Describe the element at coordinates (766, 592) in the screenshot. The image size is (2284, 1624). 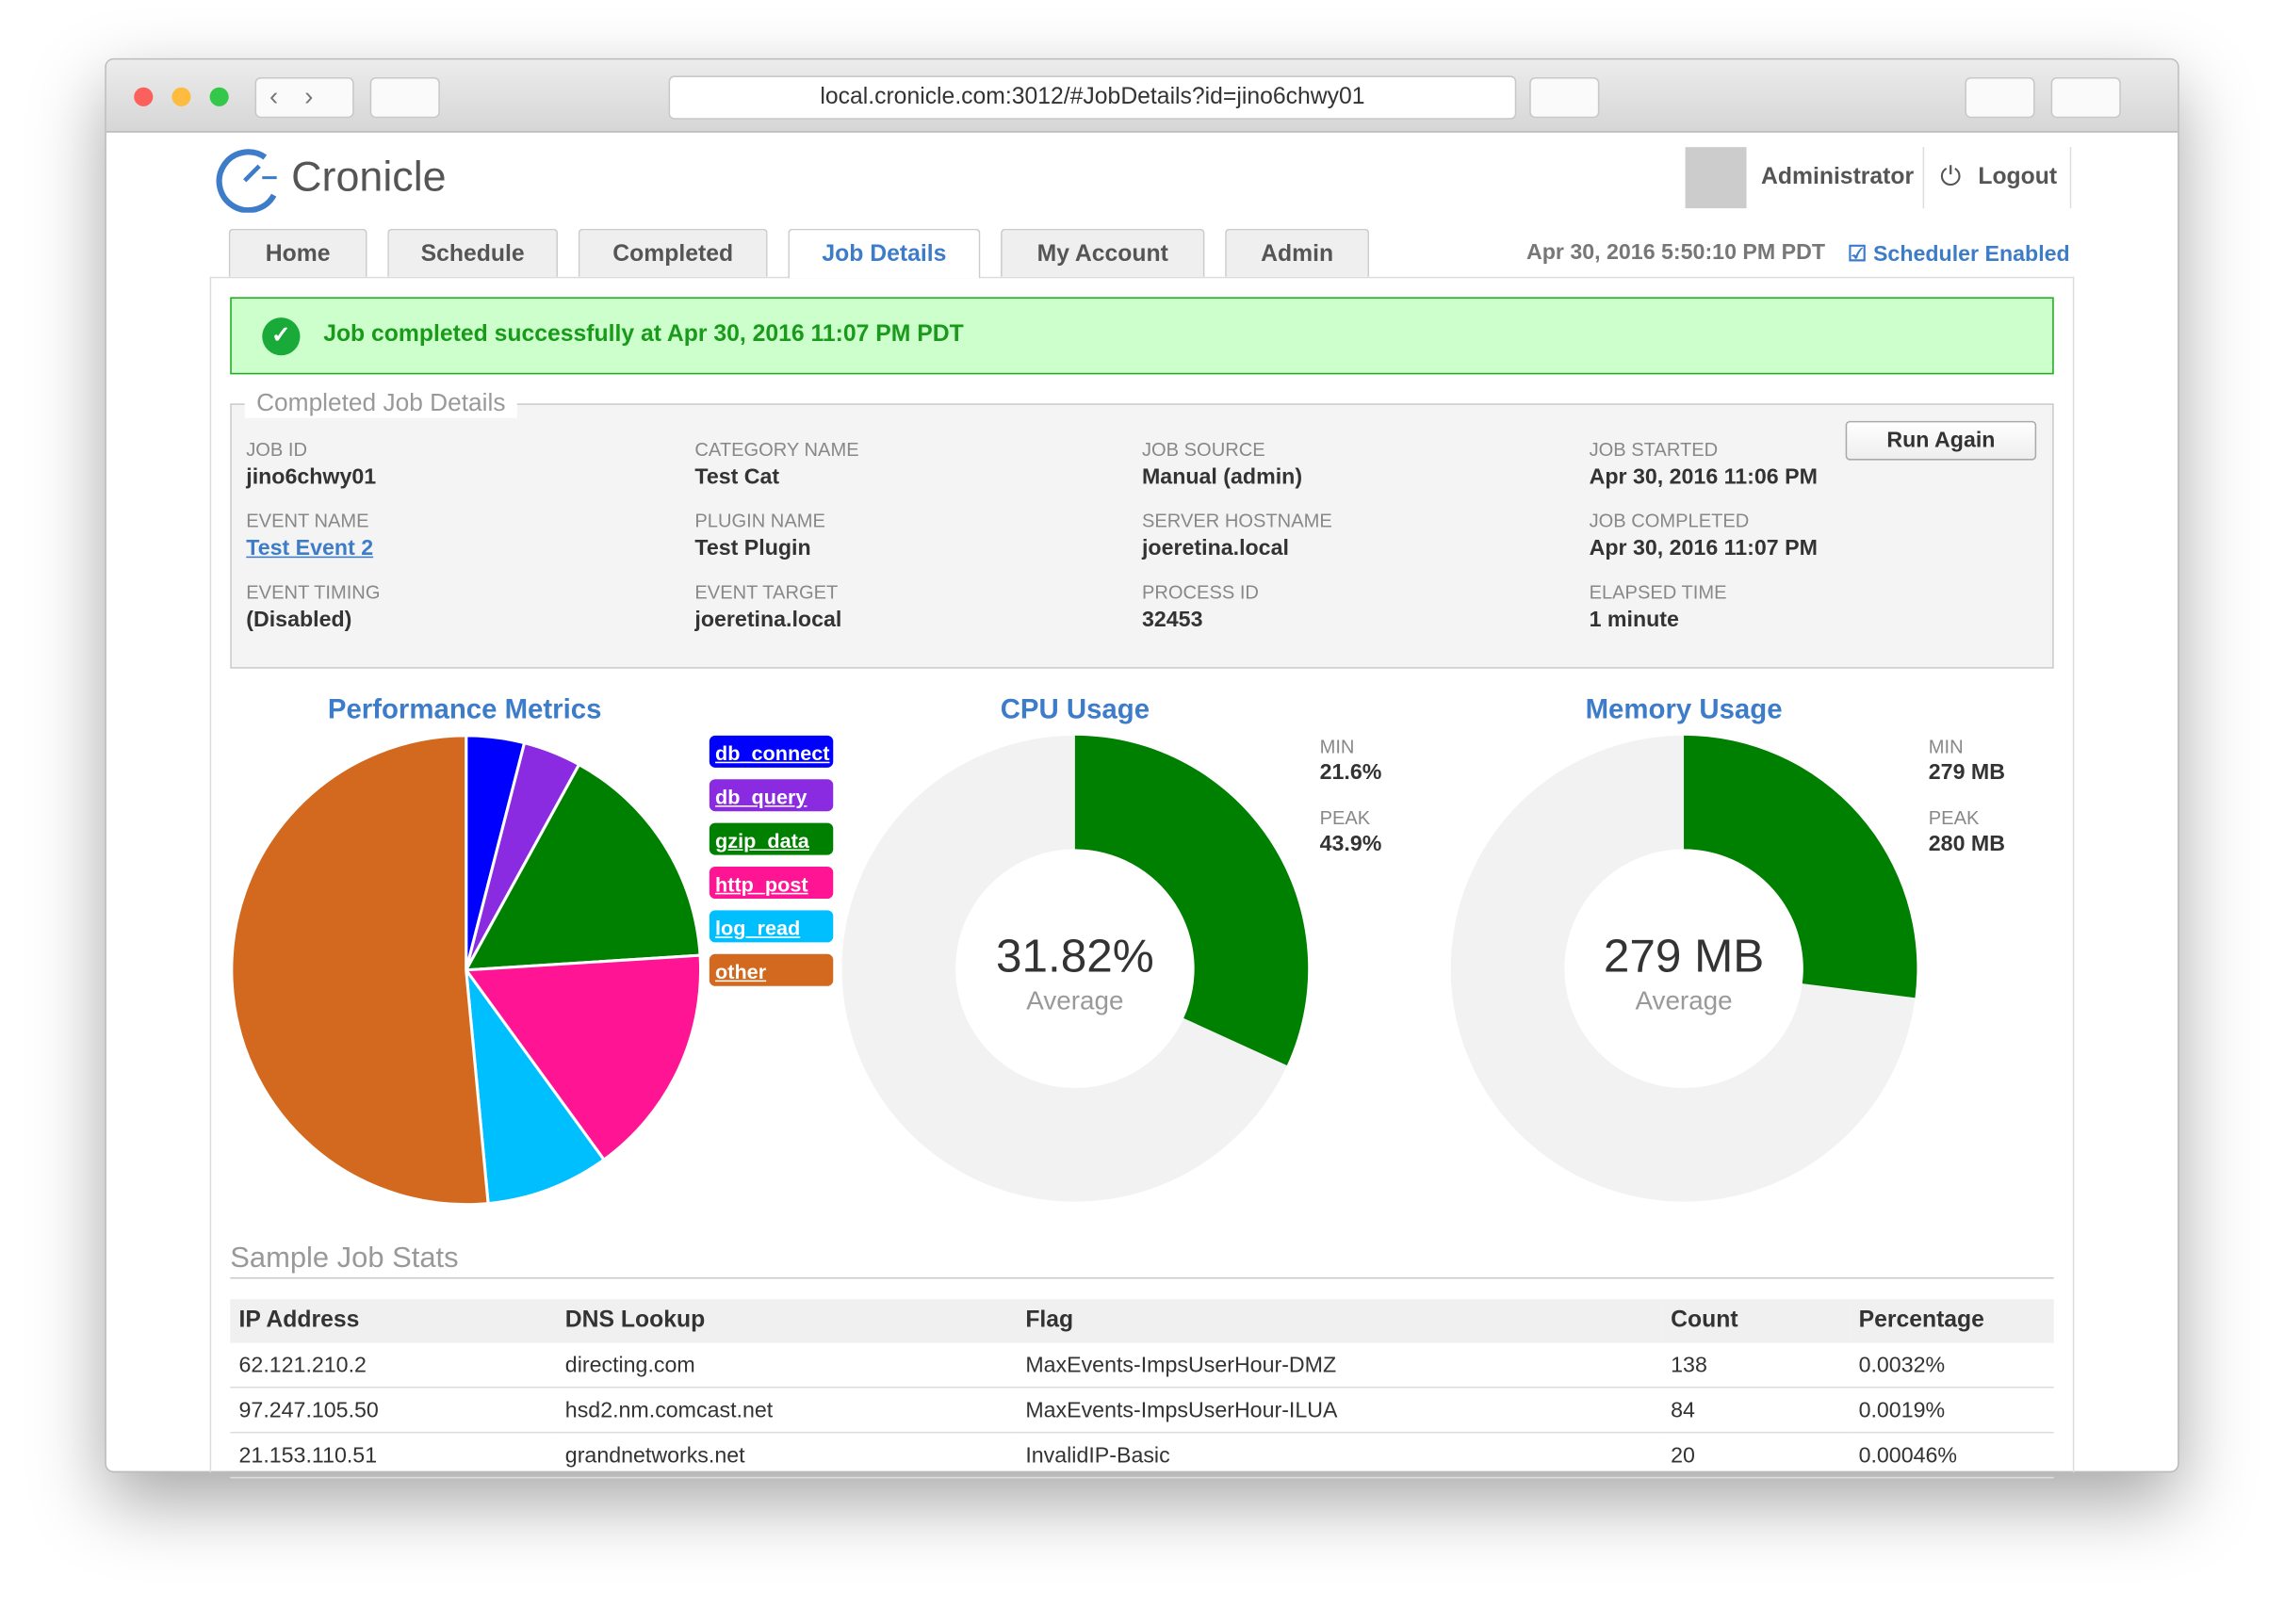
I see `field-label: EVENT TARGET` at that location.